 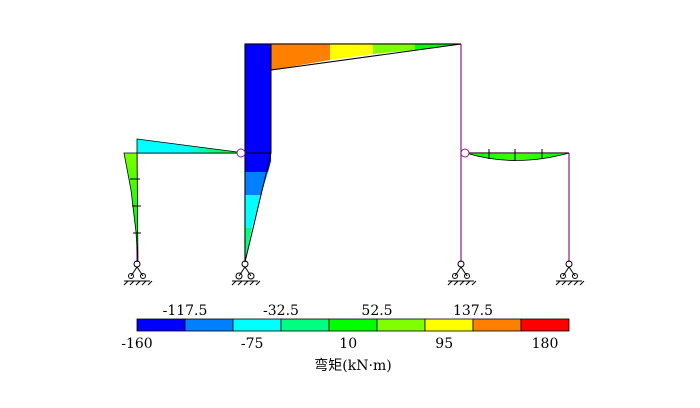 I want to click on hinge-right-joint, so click(x=465, y=153).